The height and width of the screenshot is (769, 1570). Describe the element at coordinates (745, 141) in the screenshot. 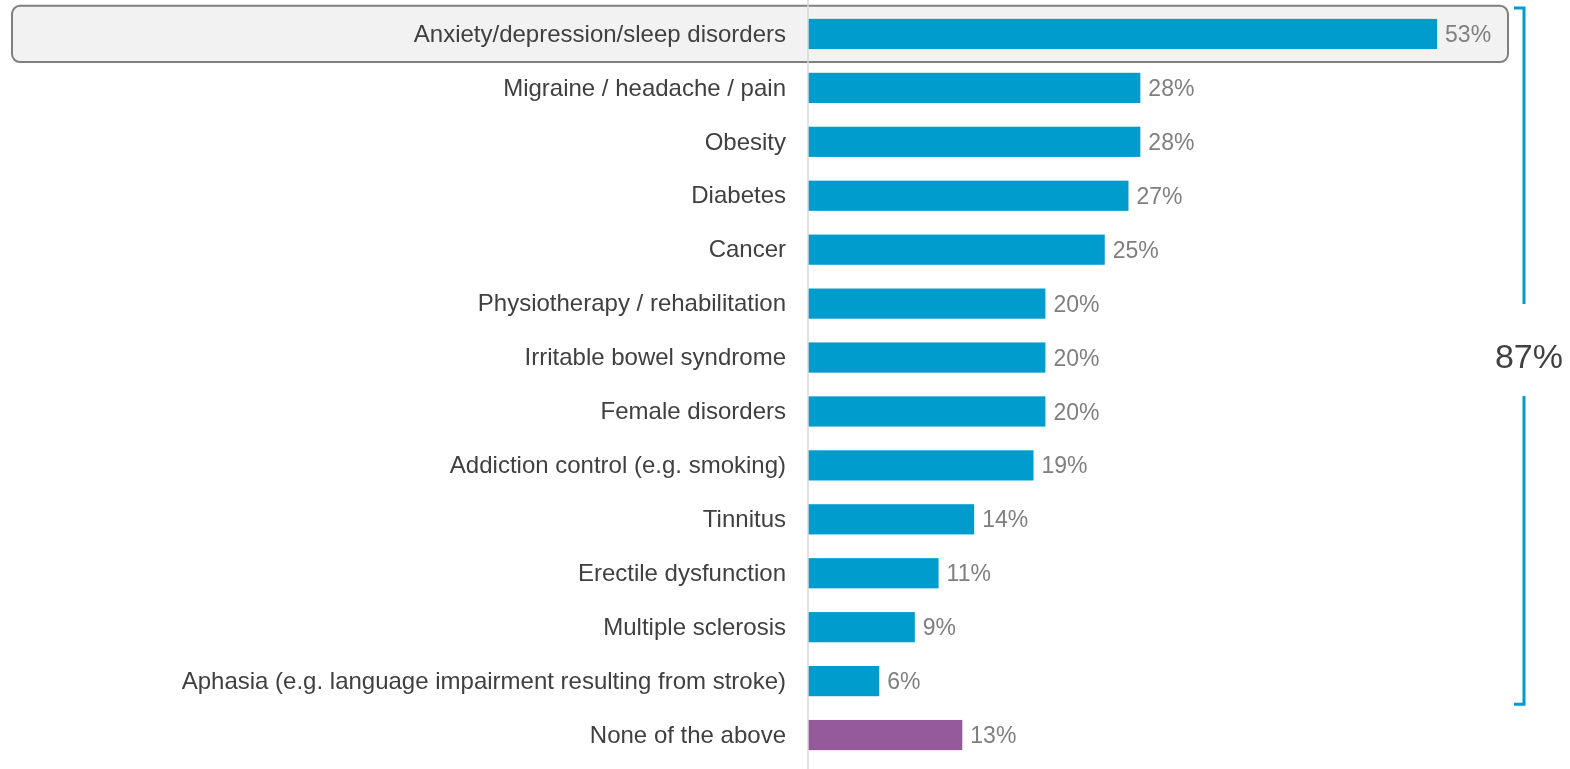

I see `y-tick-label: Obesity` at that location.